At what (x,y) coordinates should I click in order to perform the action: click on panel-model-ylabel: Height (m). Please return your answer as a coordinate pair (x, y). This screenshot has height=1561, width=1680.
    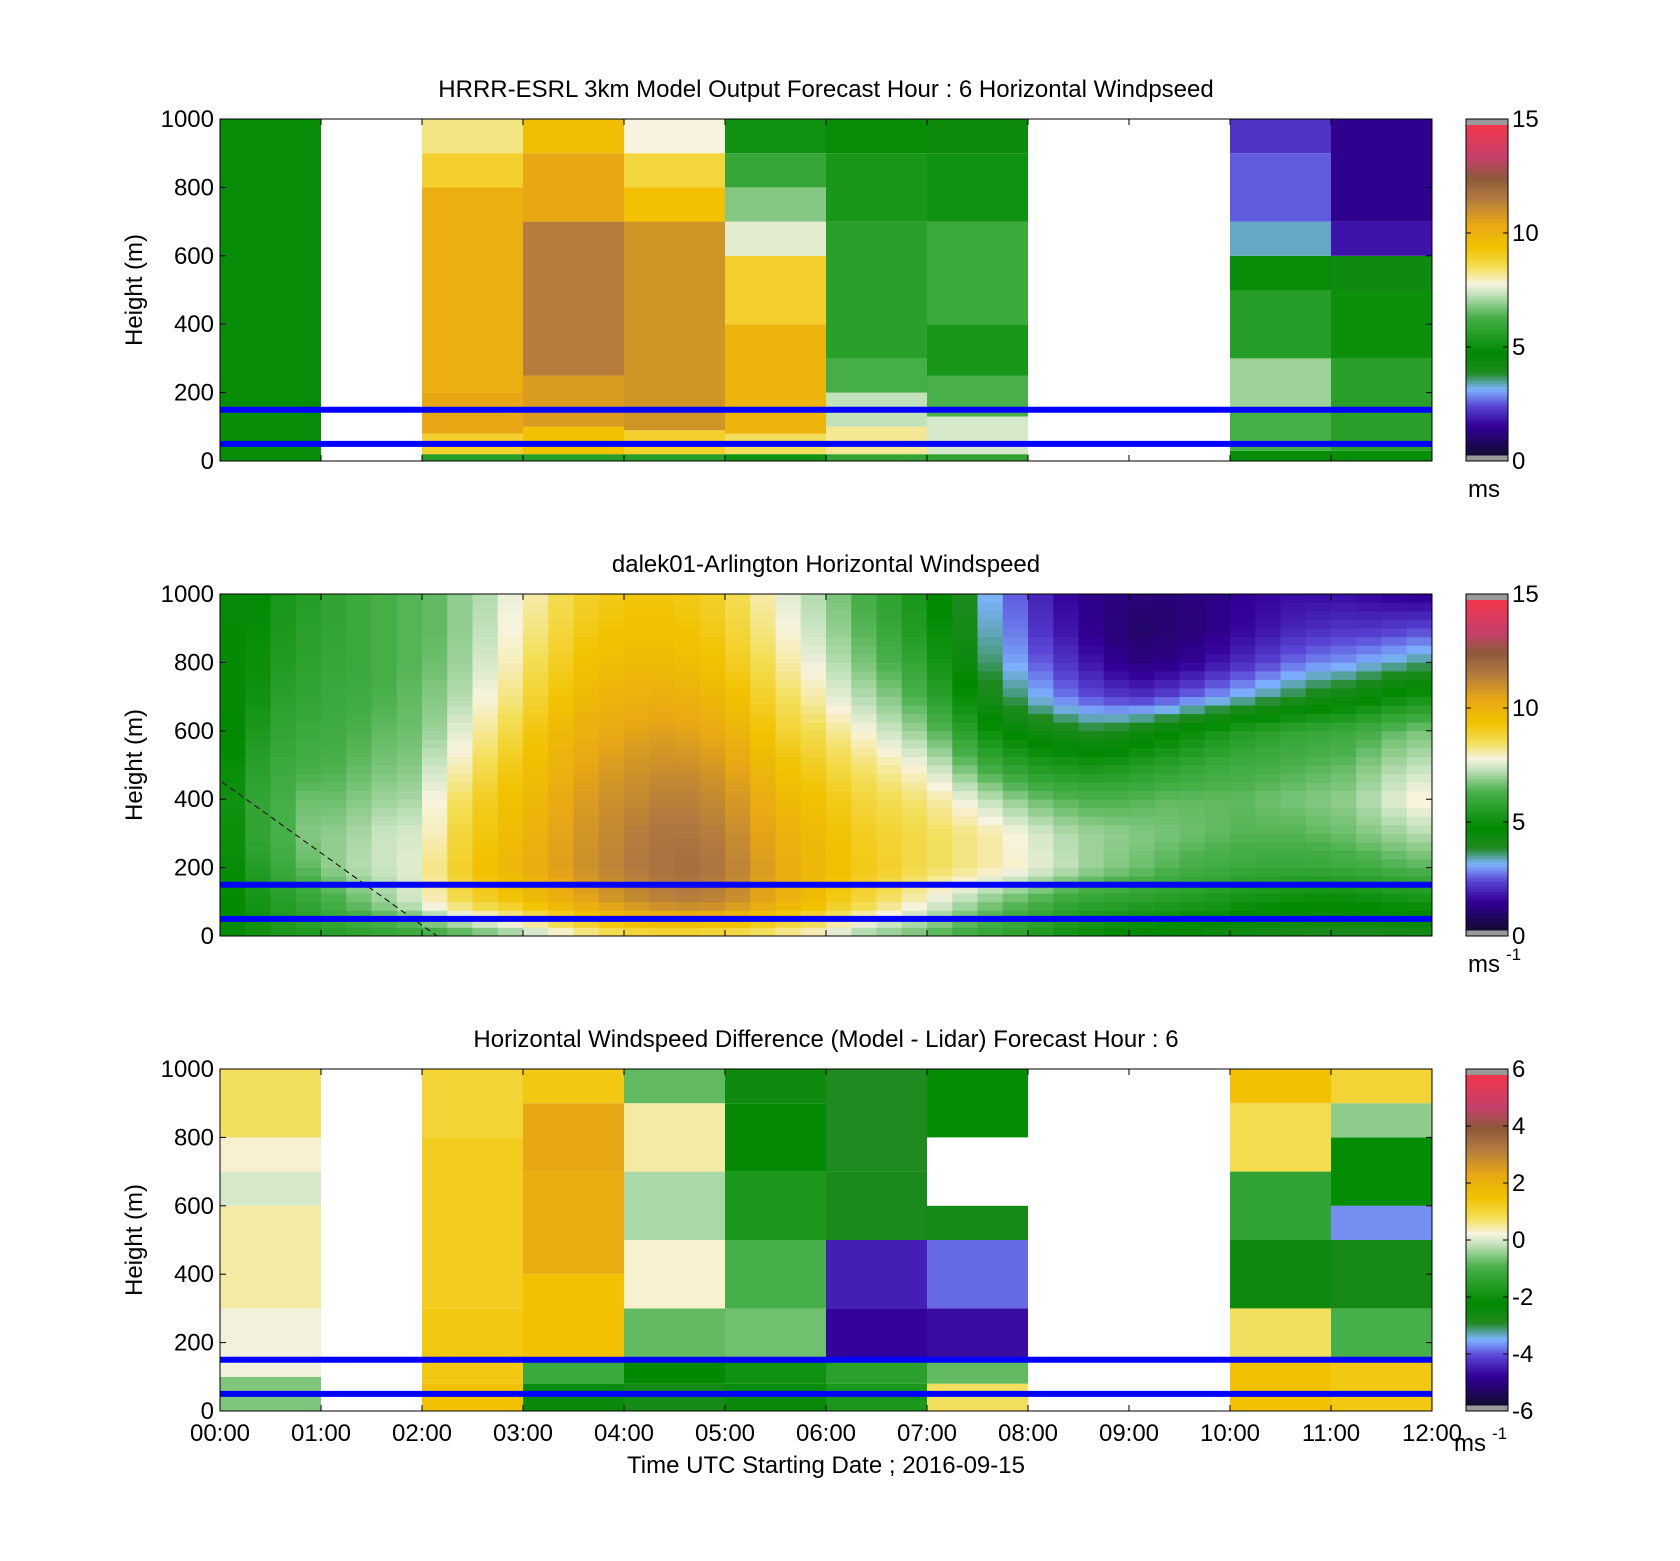
    Looking at the image, I should click on (134, 290).